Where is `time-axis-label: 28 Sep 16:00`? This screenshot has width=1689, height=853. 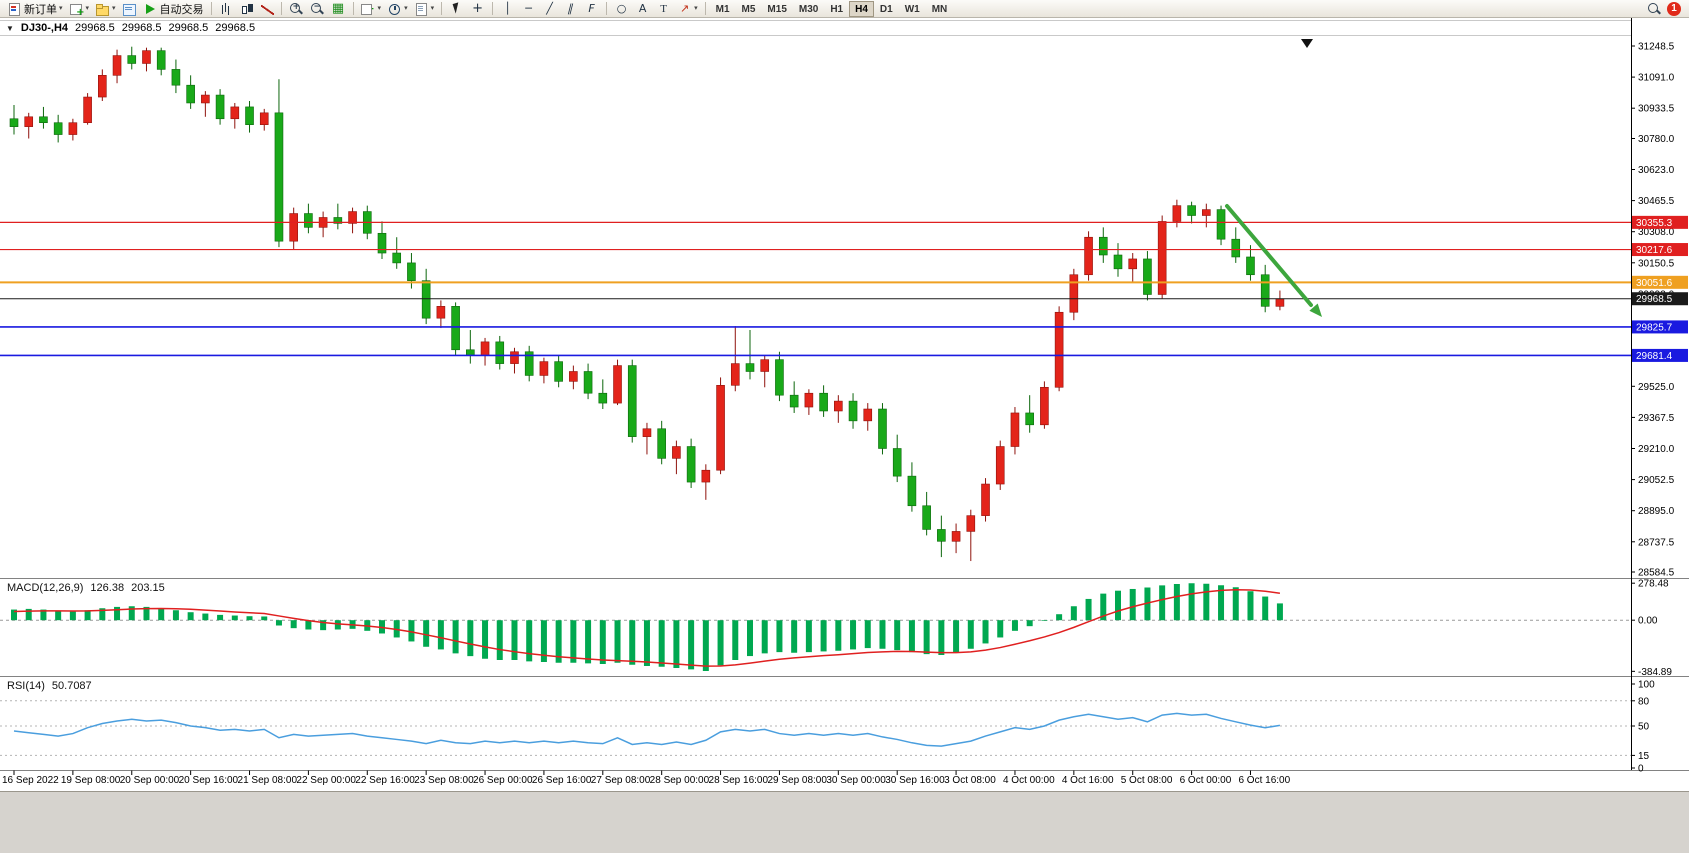
time-axis-label: 28 Sep 16:00 is located at coordinates (739, 780).